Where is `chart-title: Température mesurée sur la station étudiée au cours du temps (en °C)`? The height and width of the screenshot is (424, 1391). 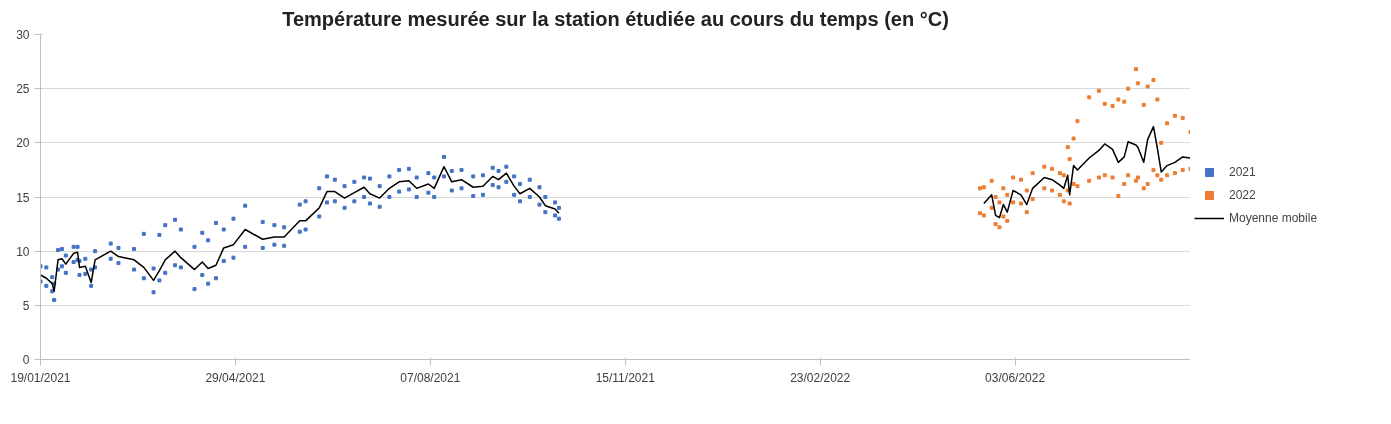
chart-title: Température mesurée sur la station étudiée au cours du temps (en °C) is located at coordinates (615, 18).